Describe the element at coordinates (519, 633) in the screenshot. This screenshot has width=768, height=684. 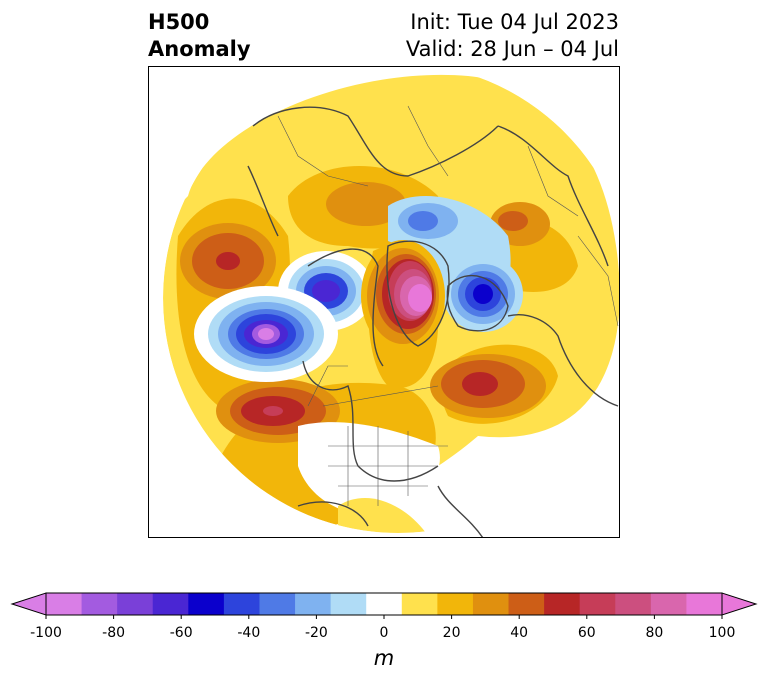
I see `colorbar-tick-label: 40` at that location.